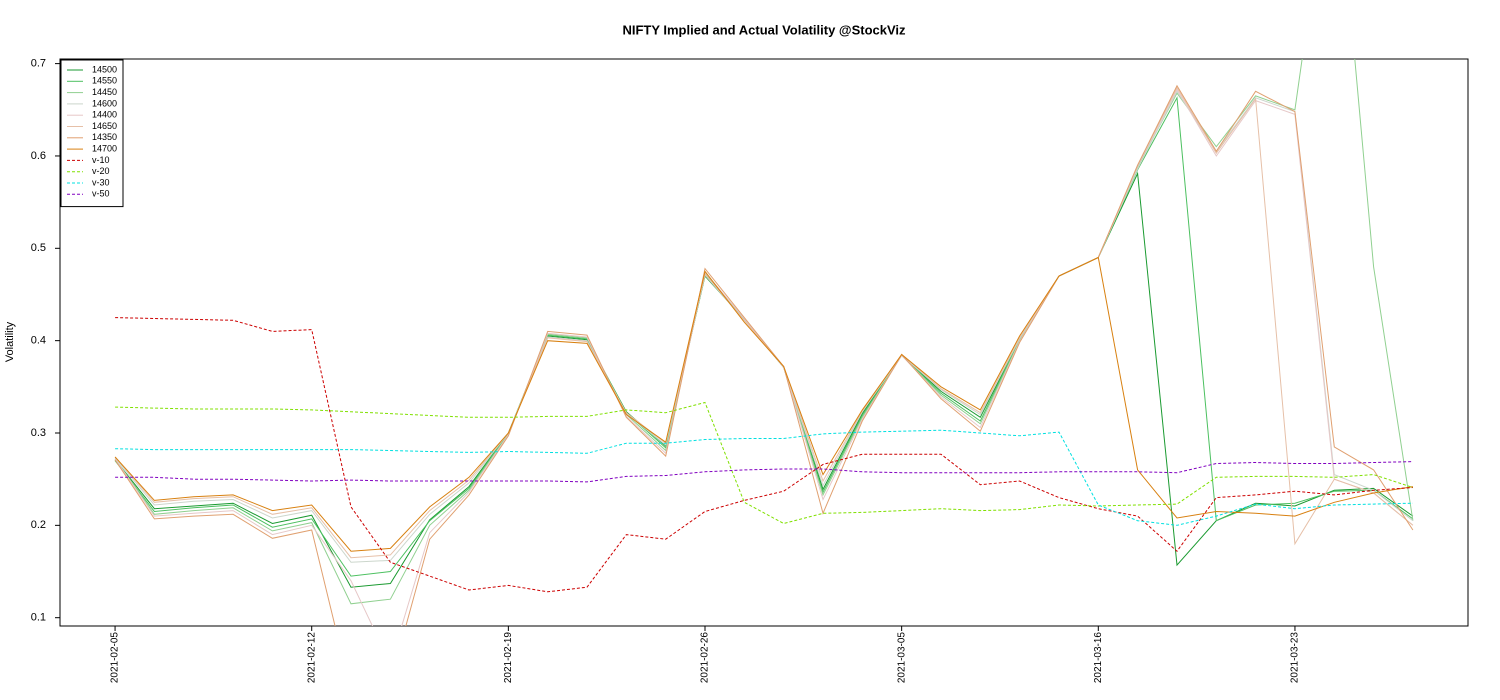  I want to click on legend-box, so click(92, 133).